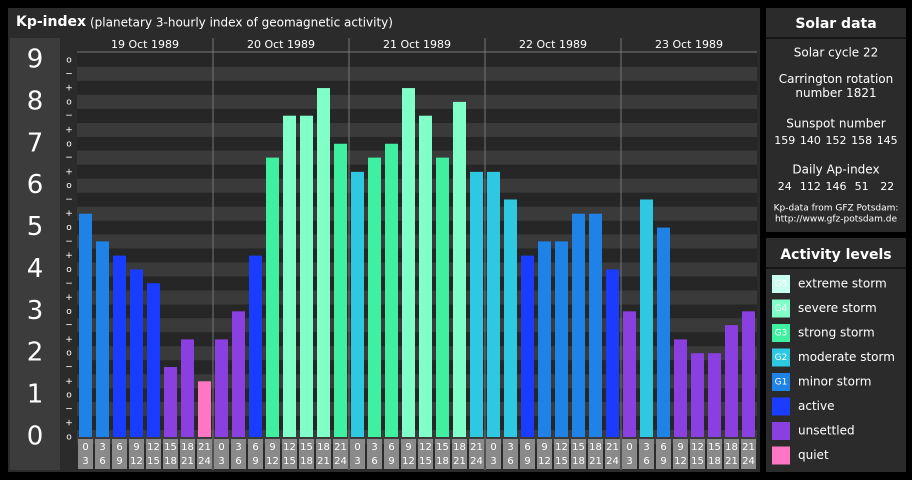 This screenshot has width=912, height=480. Describe the element at coordinates (835, 255) in the screenshot. I see `legend-title: Activity levels` at that location.